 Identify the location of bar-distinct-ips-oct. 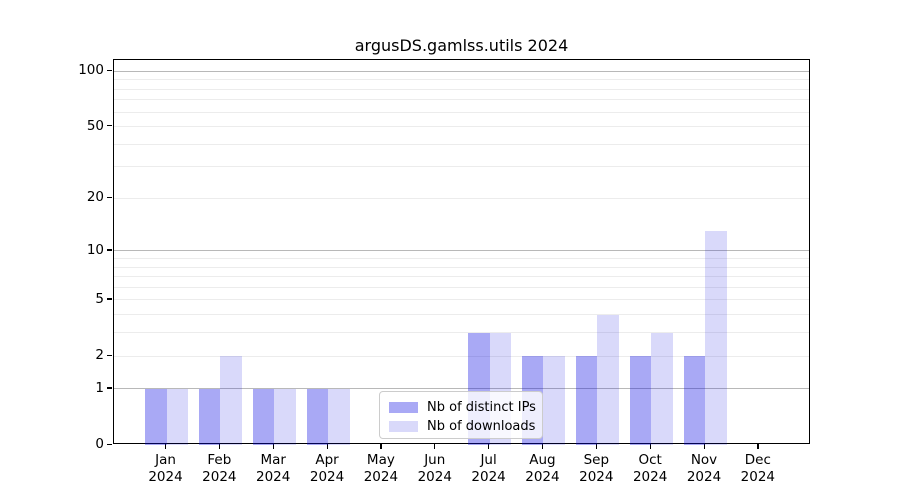
(640, 400).